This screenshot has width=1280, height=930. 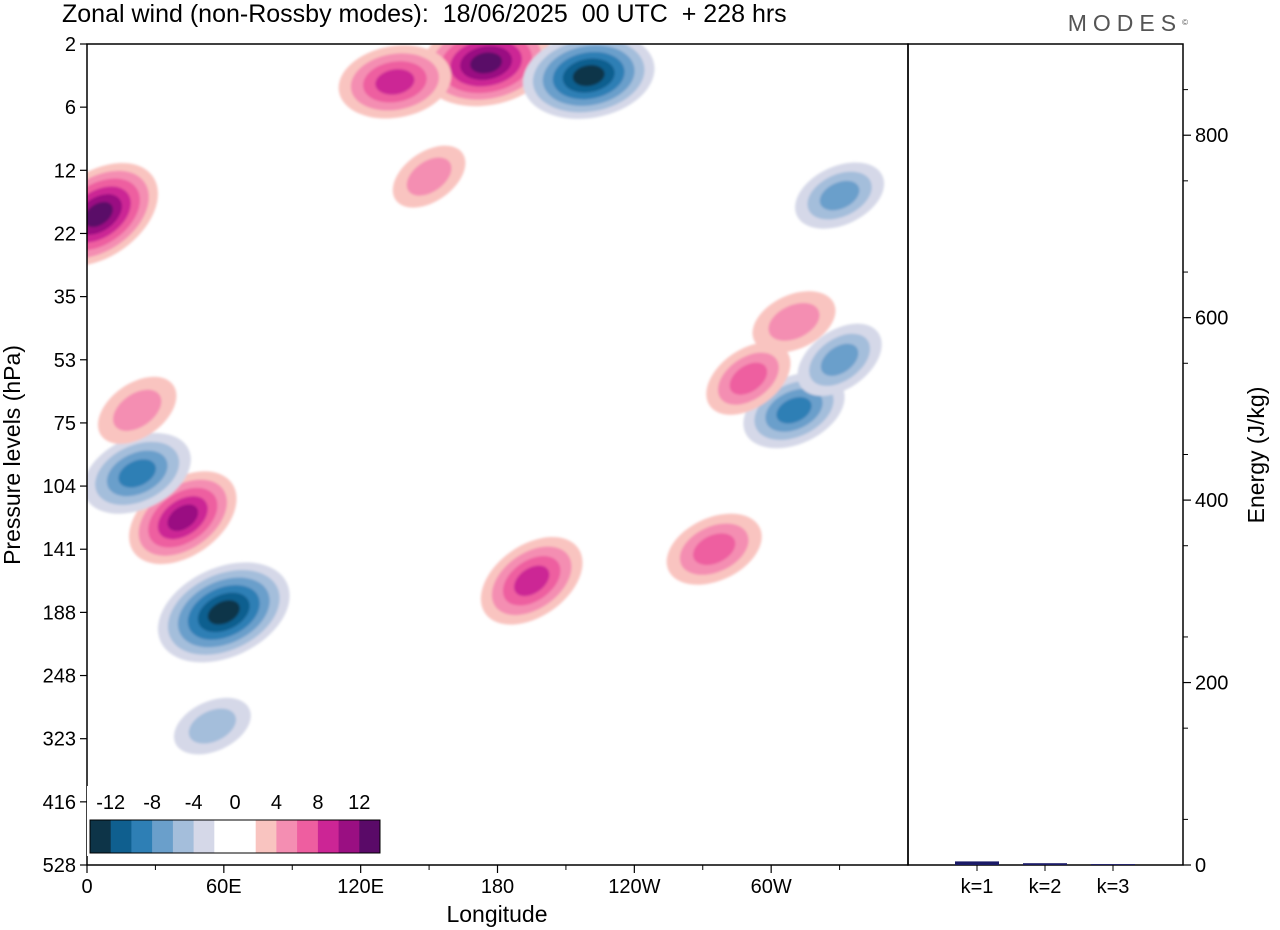 I want to click on colorbar-label: 12, so click(x=359, y=803).